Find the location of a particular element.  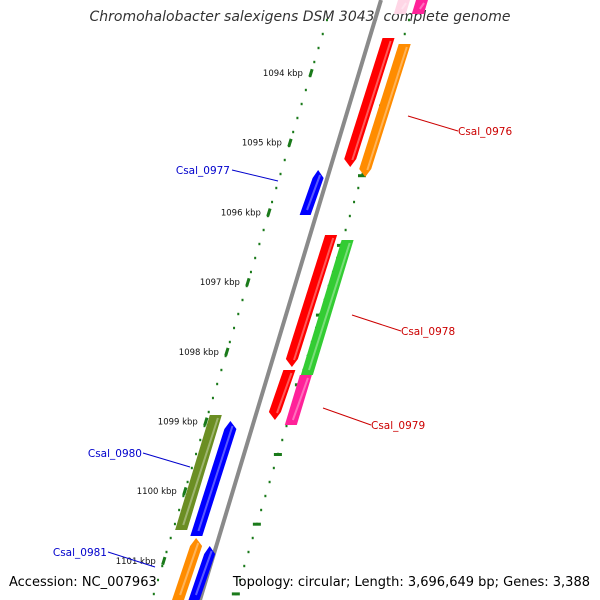

gene-feature-top-pink is located at coordinates (419, 7).